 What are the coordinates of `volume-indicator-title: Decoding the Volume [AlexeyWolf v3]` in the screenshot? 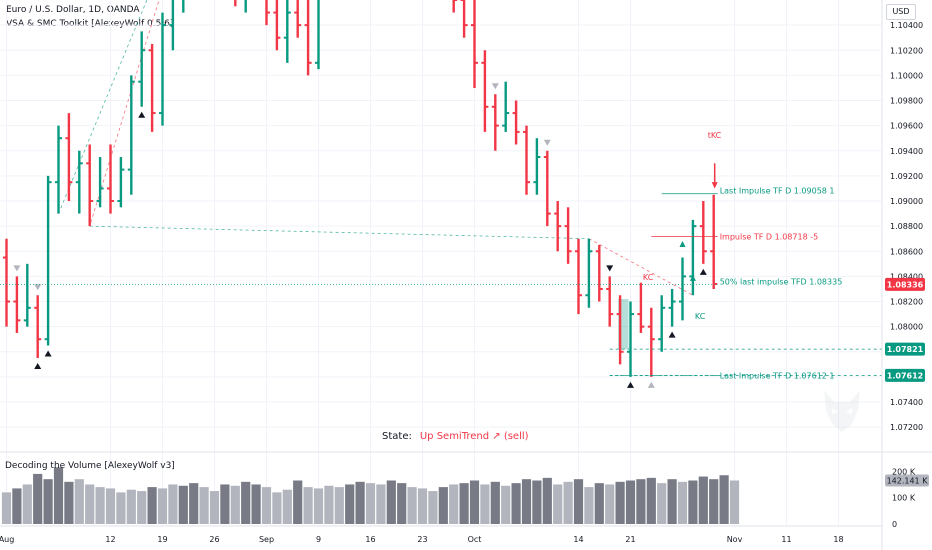 It's located at (90, 466).